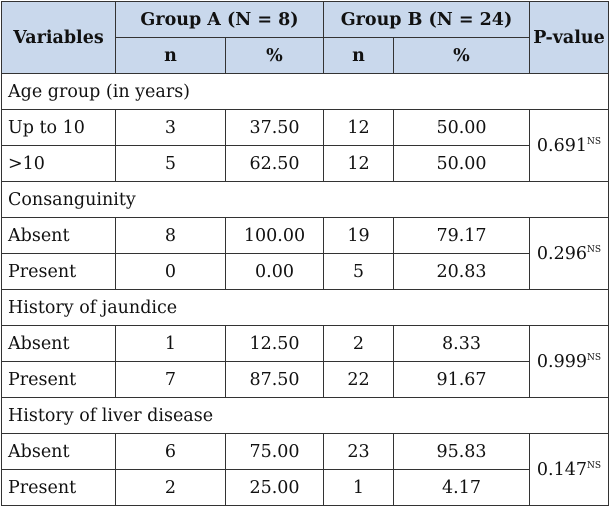 Image resolution: width=610 pixels, height=508 pixels. What do you see at coordinates (170, 235) in the screenshot?
I see `group-a-n-cell: 8` at bounding box center [170, 235].